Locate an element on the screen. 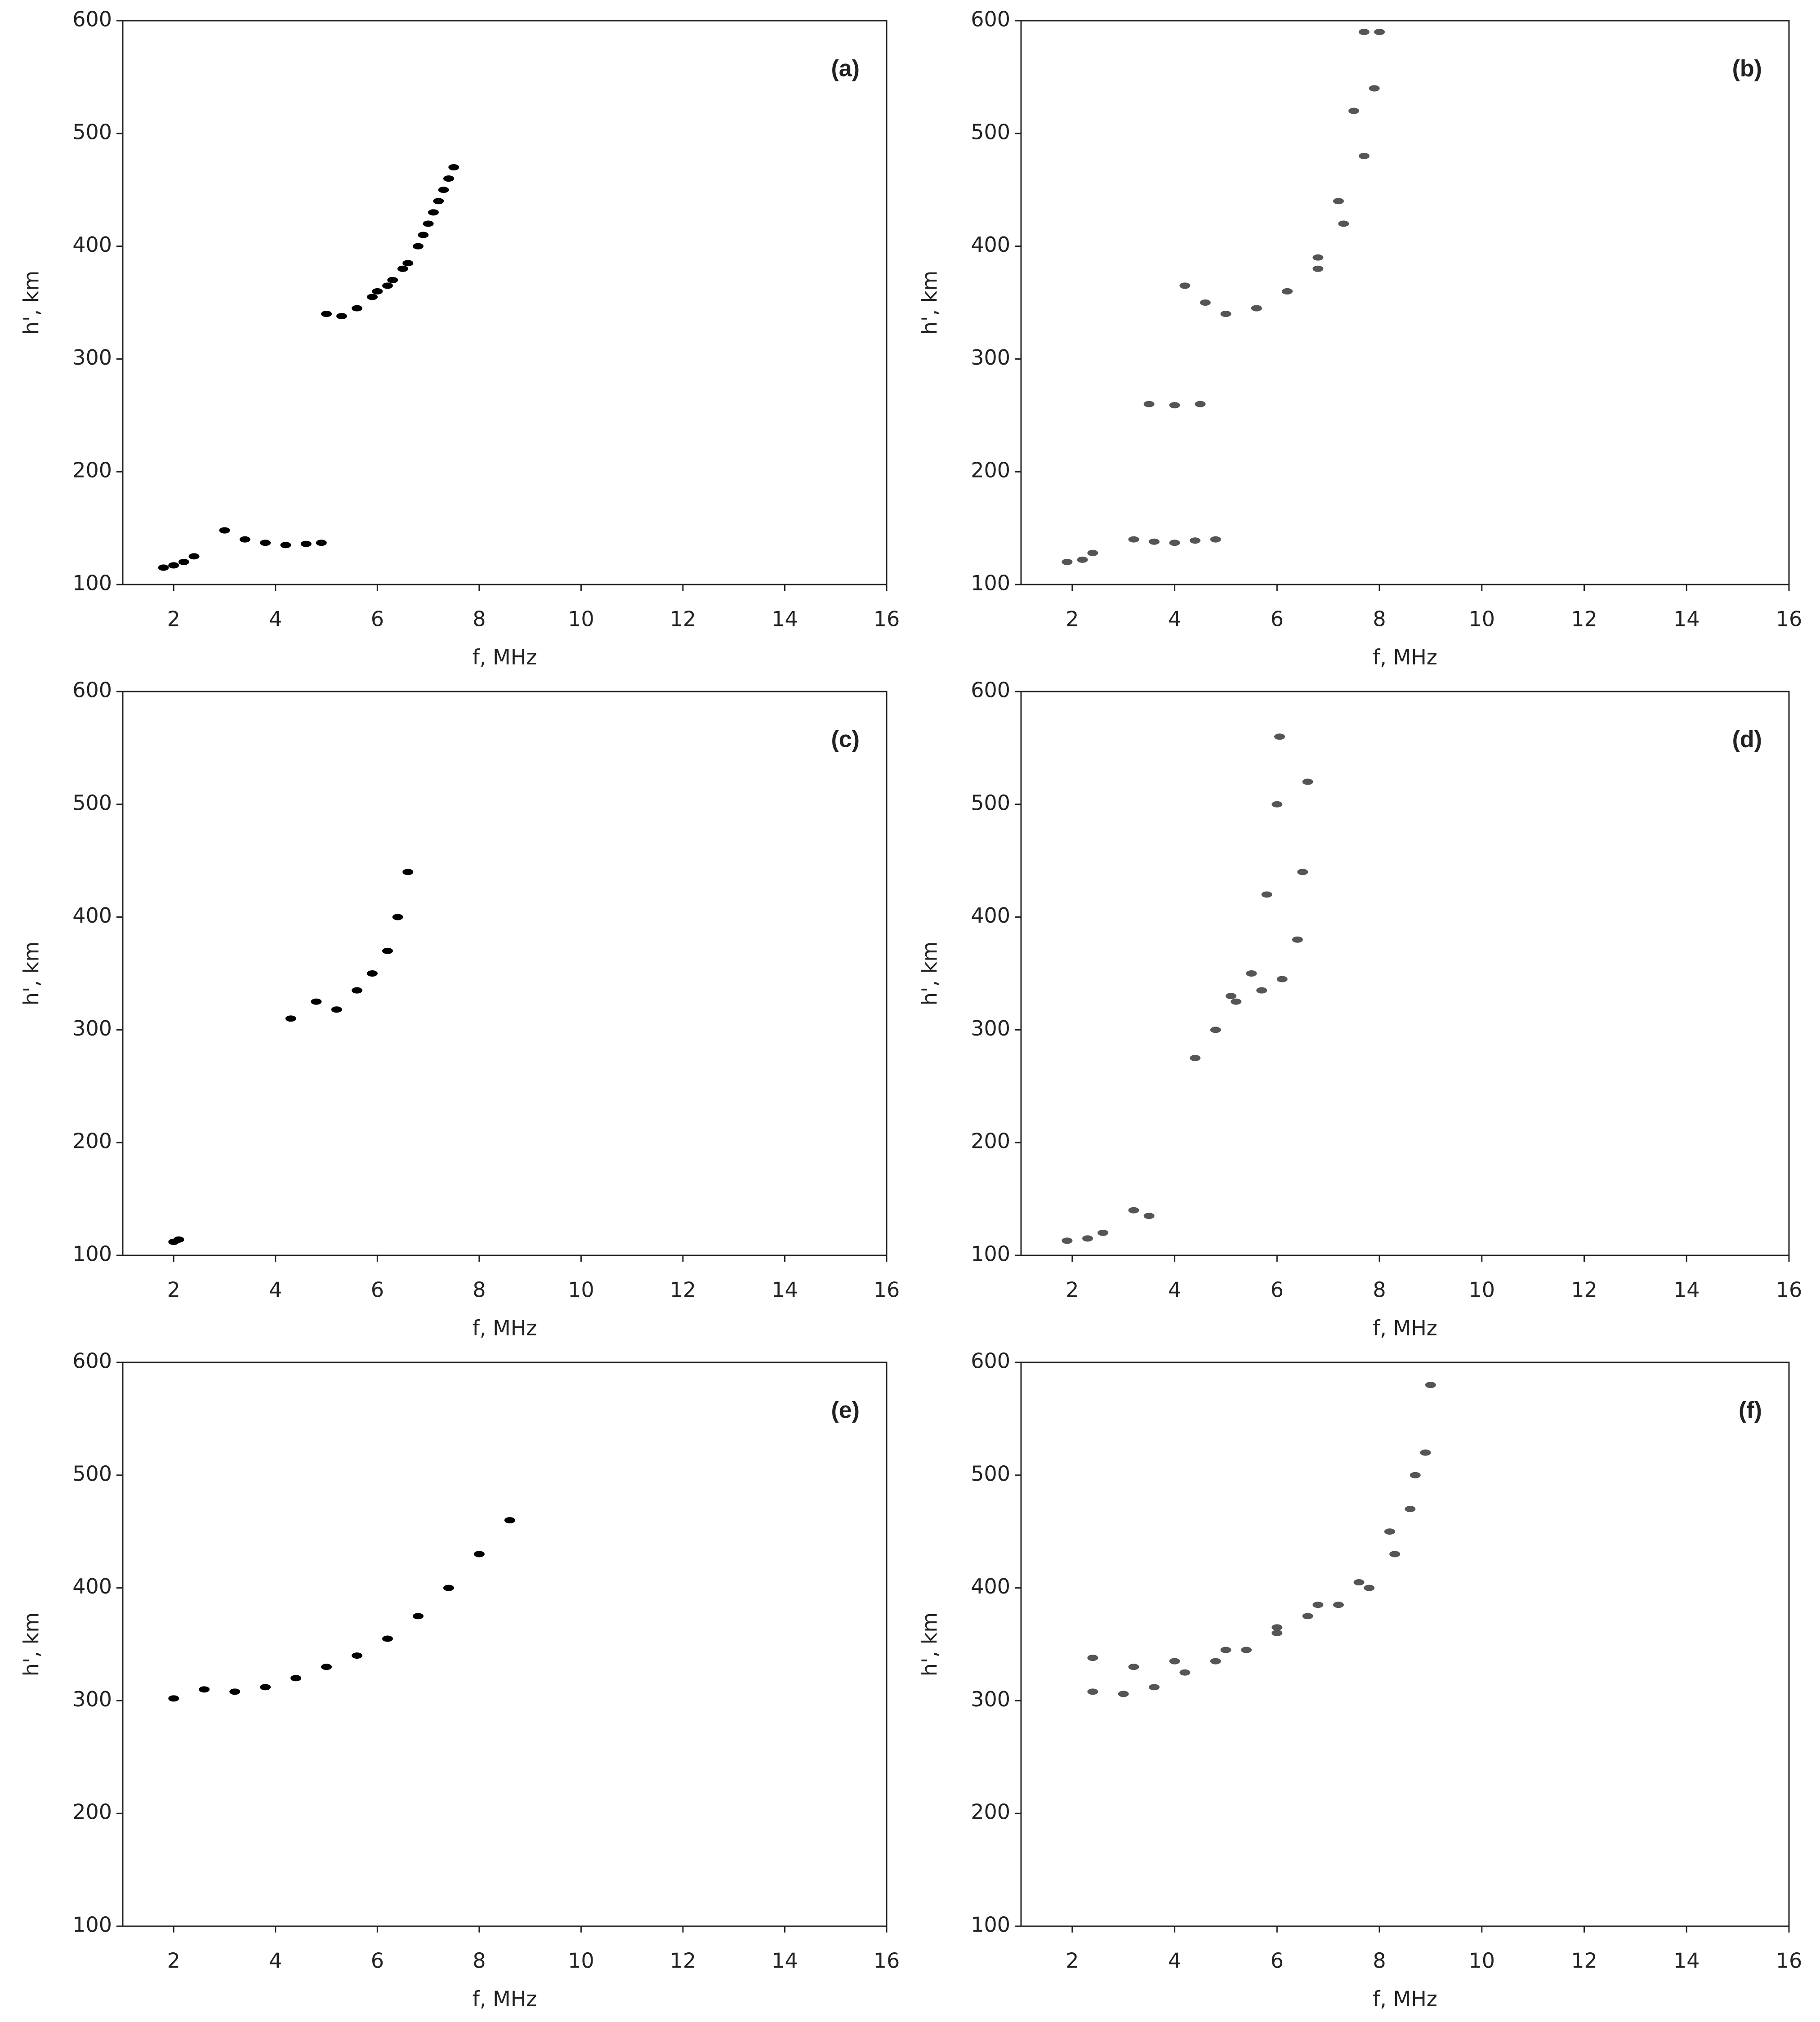 The width and height of the screenshot is (1820, 2022). panel-label: (d) is located at coordinates (1747, 740).